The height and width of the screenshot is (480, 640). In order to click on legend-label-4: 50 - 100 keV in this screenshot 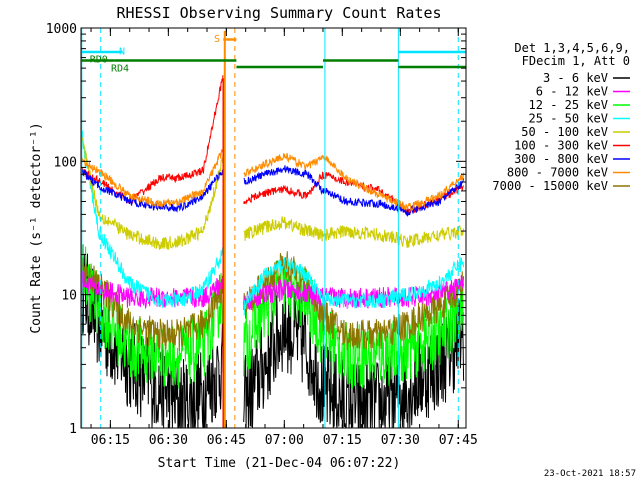, I will do `click(564, 132)`.